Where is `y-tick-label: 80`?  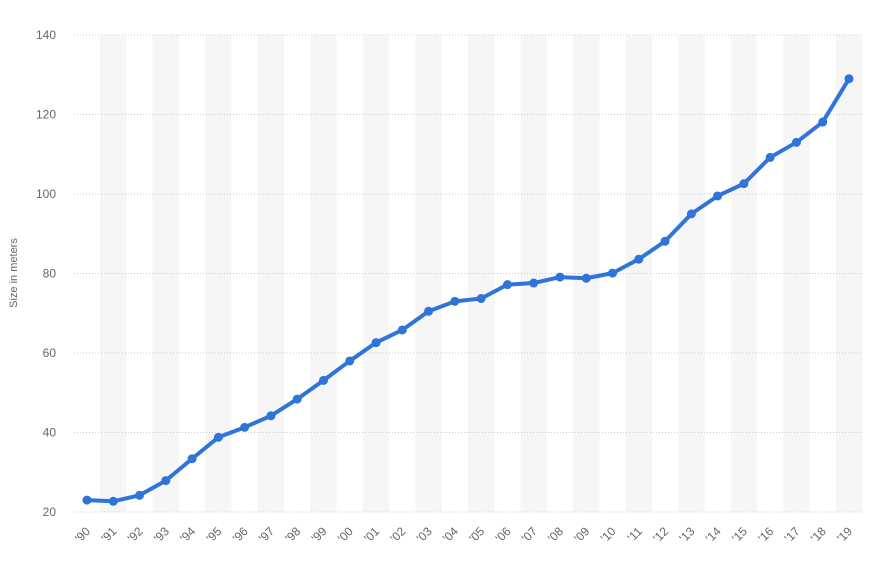 y-tick-label: 80 is located at coordinates (50, 274).